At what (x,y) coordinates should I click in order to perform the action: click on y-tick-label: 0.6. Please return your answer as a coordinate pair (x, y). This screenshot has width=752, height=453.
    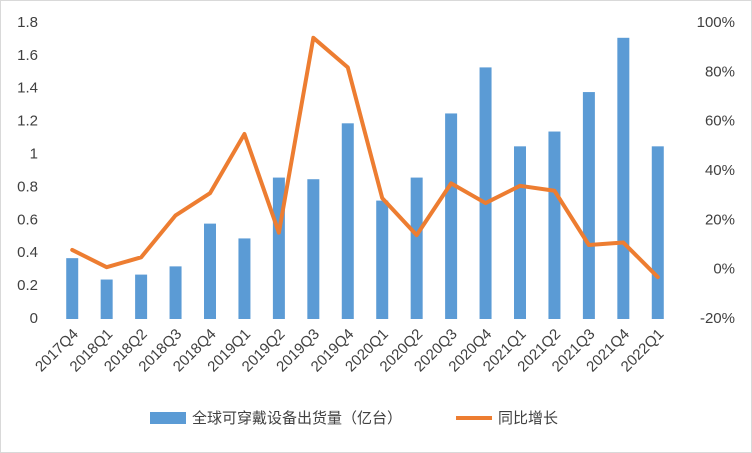
    Looking at the image, I should click on (27, 219).